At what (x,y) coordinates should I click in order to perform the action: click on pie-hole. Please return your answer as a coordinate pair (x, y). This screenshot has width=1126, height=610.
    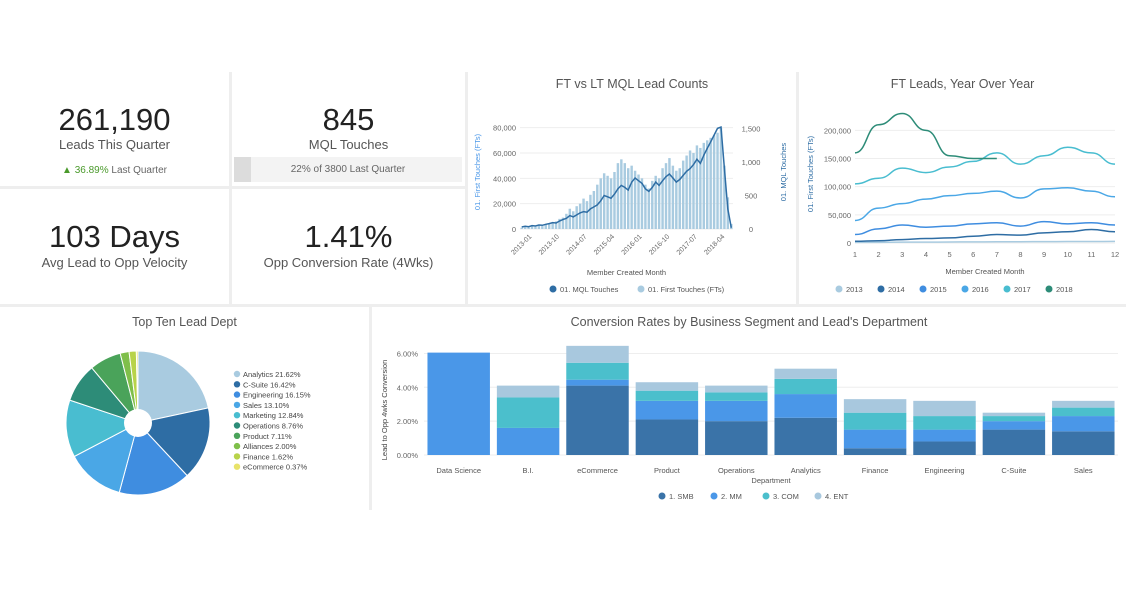
    Looking at the image, I should click on (138, 423).